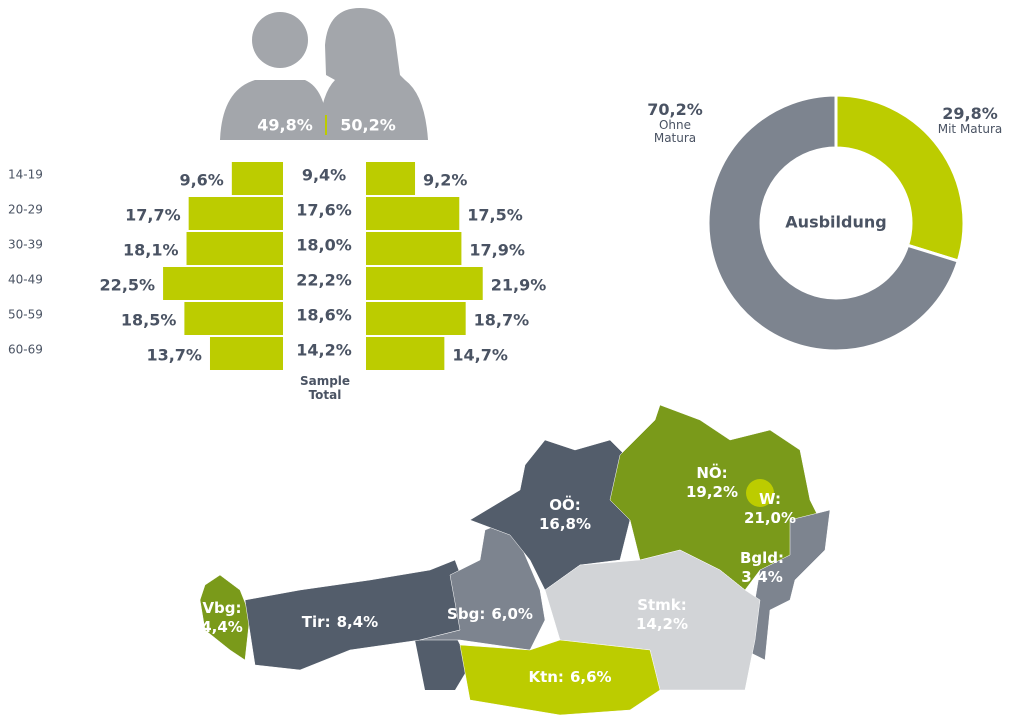 The width and height of the screenshot is (1016, 720). I want to click on total-label: Sample Total, so click(325, 388).